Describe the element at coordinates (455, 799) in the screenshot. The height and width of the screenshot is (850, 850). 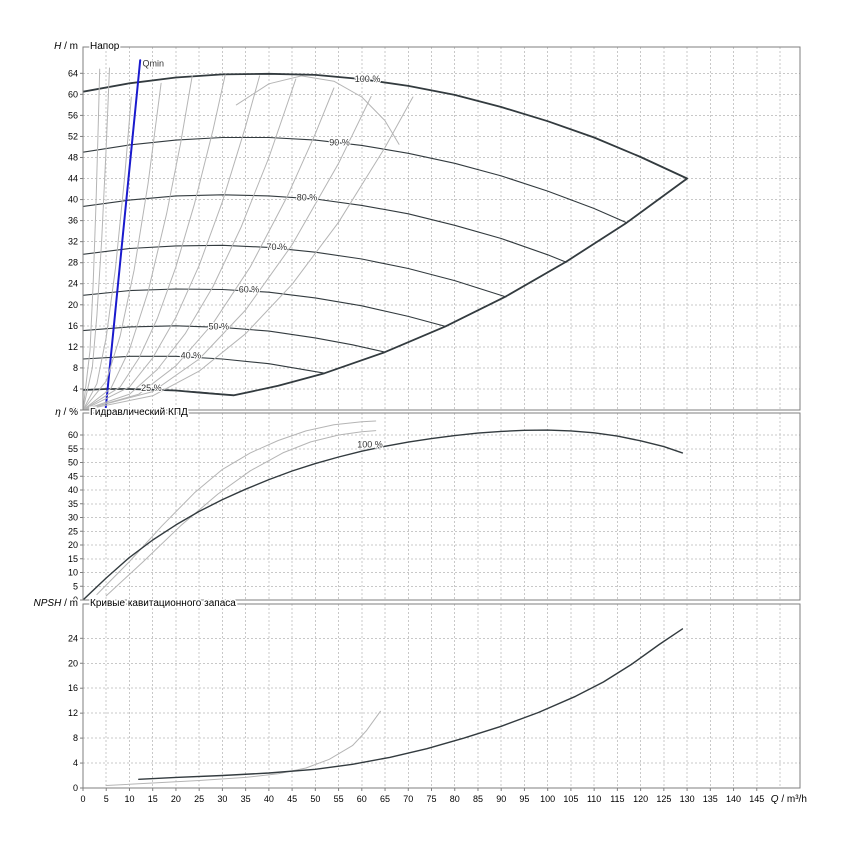
I see `x-tick-label: 80` at that location.